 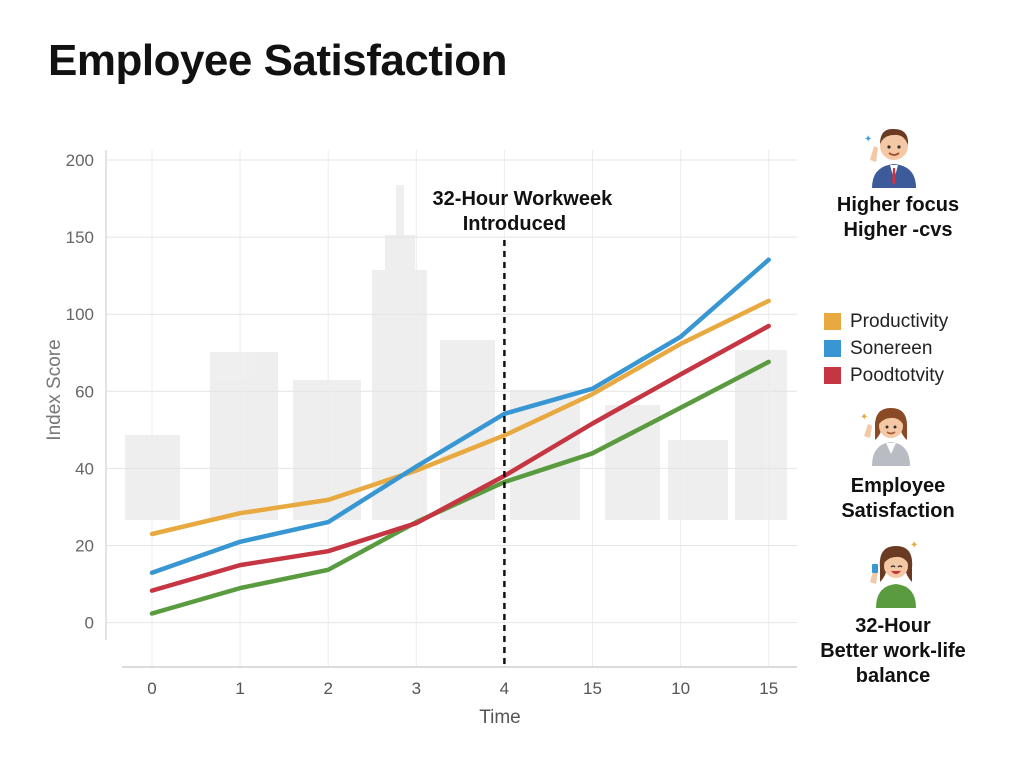 What do you see at coordinates (898, 205) in the screenshot?
I see `side-note-top-line1: Higher focus` at bounding box center [898, 205].